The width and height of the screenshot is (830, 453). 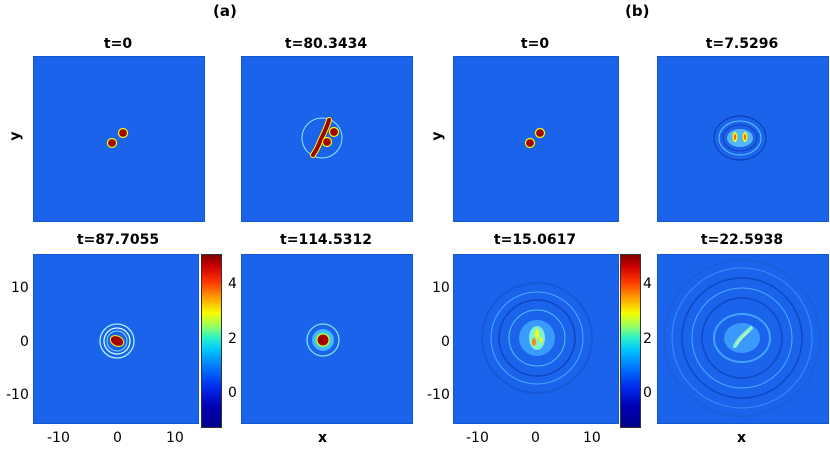 What do you see at coordinates (637, 11) in the screenshot?
I see `panel-label-b: (b)` at bounding box center [637, 11].